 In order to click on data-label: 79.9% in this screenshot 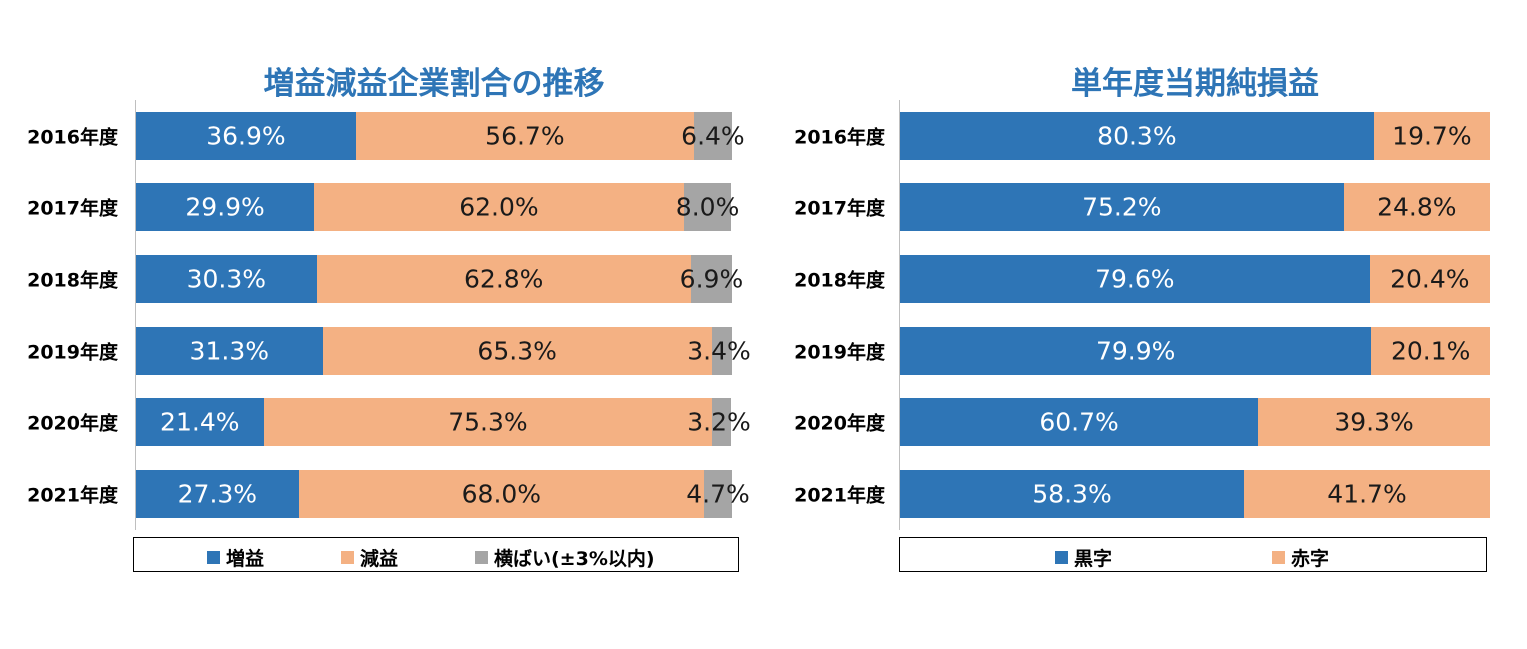, I will do `click(1135, 351)`.